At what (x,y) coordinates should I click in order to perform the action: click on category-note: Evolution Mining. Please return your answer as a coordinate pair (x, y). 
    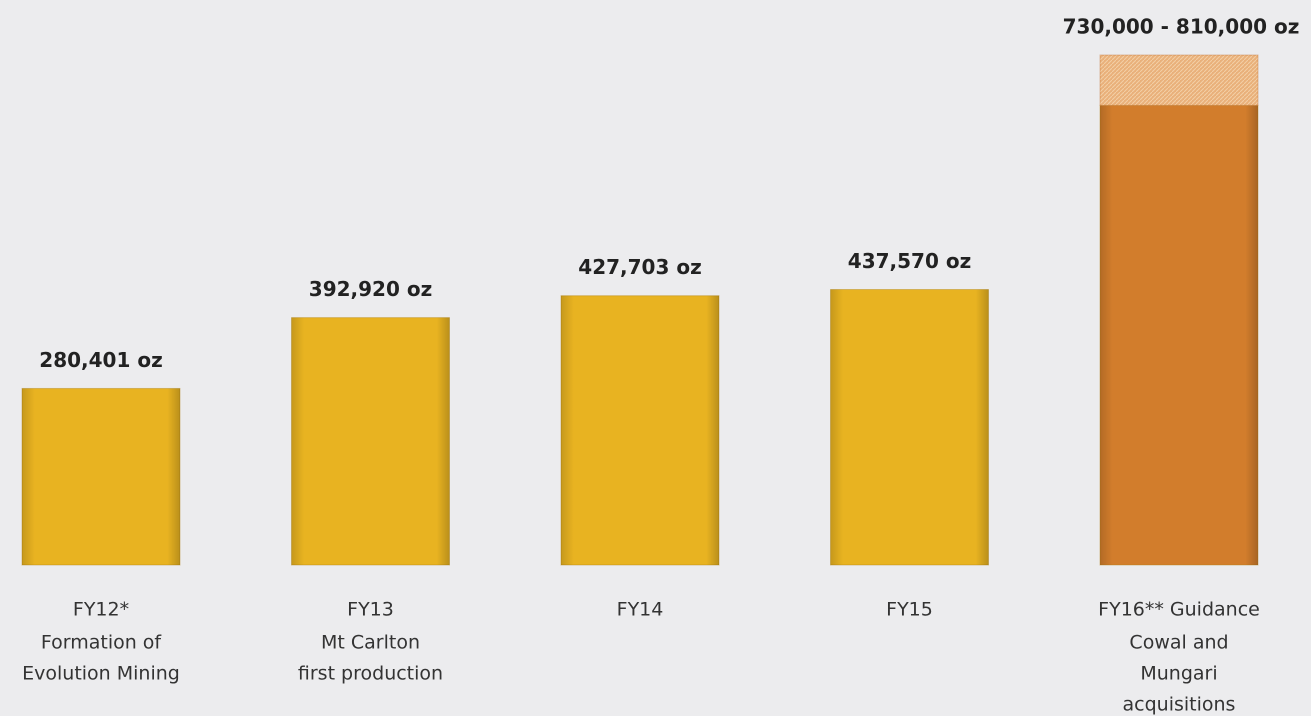
    Looking at the image, I should click on (101, 674).